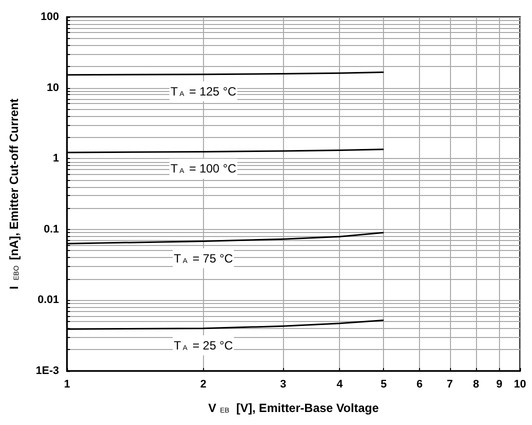 The image size is (532, 425). What do you see at coordinates (499, 384) in the screenshot?
I see `x-tick-label: 9` at bounding box center [499, 384].